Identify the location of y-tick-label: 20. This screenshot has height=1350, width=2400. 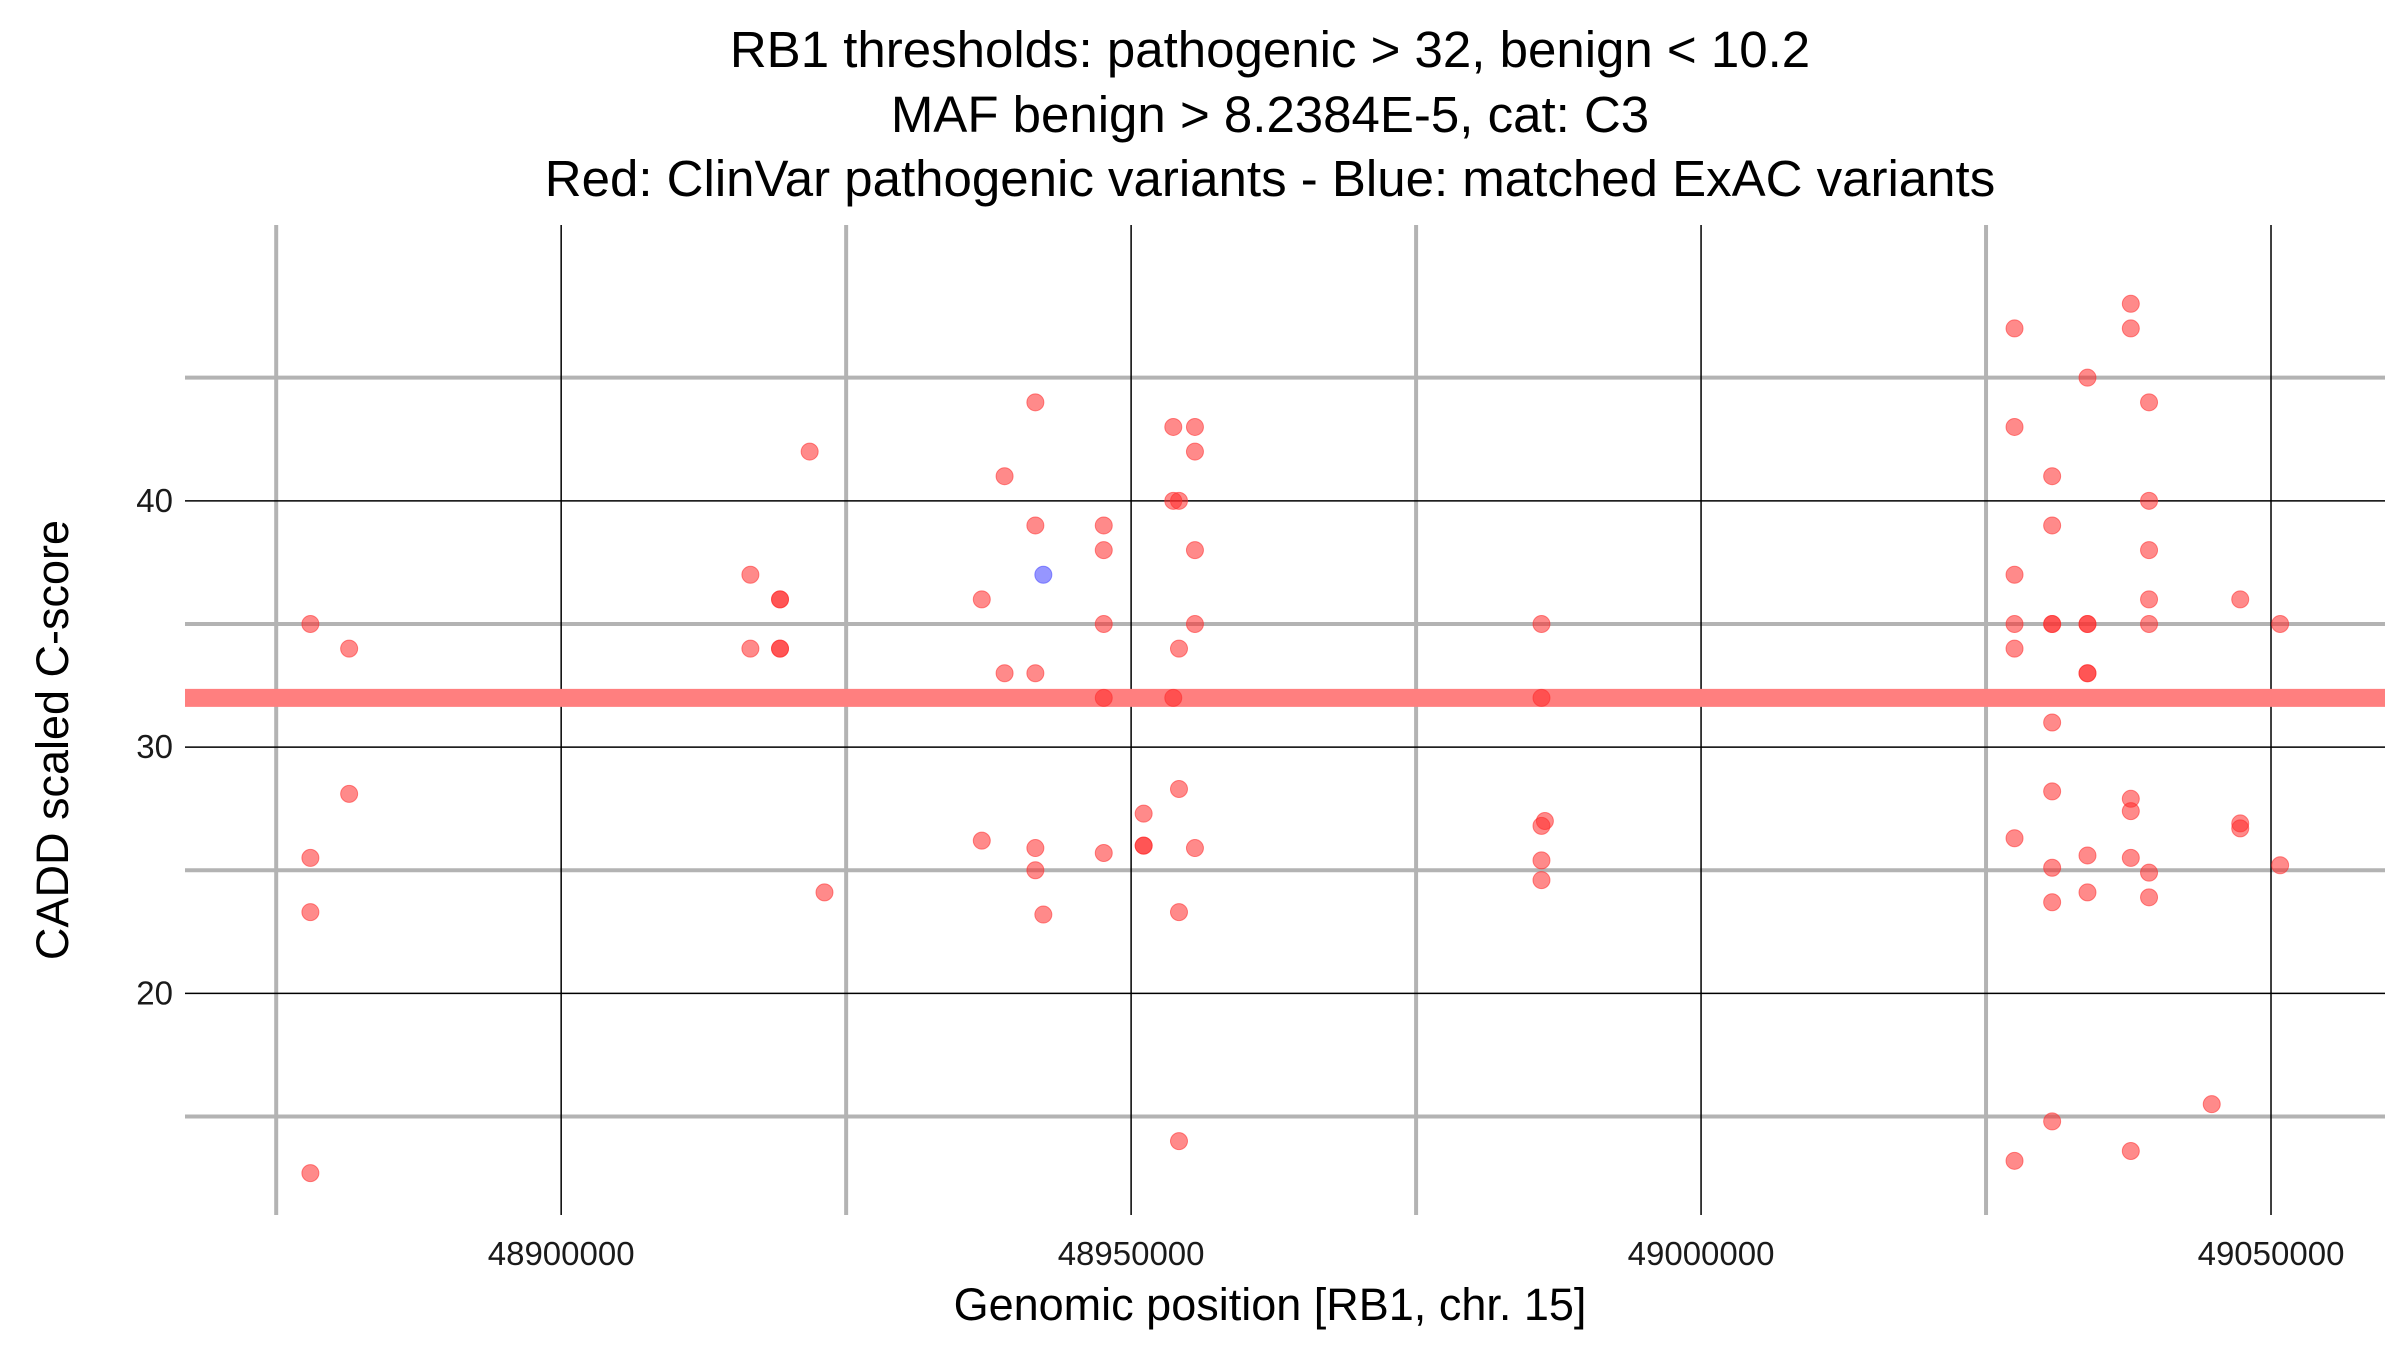
(154, 992).